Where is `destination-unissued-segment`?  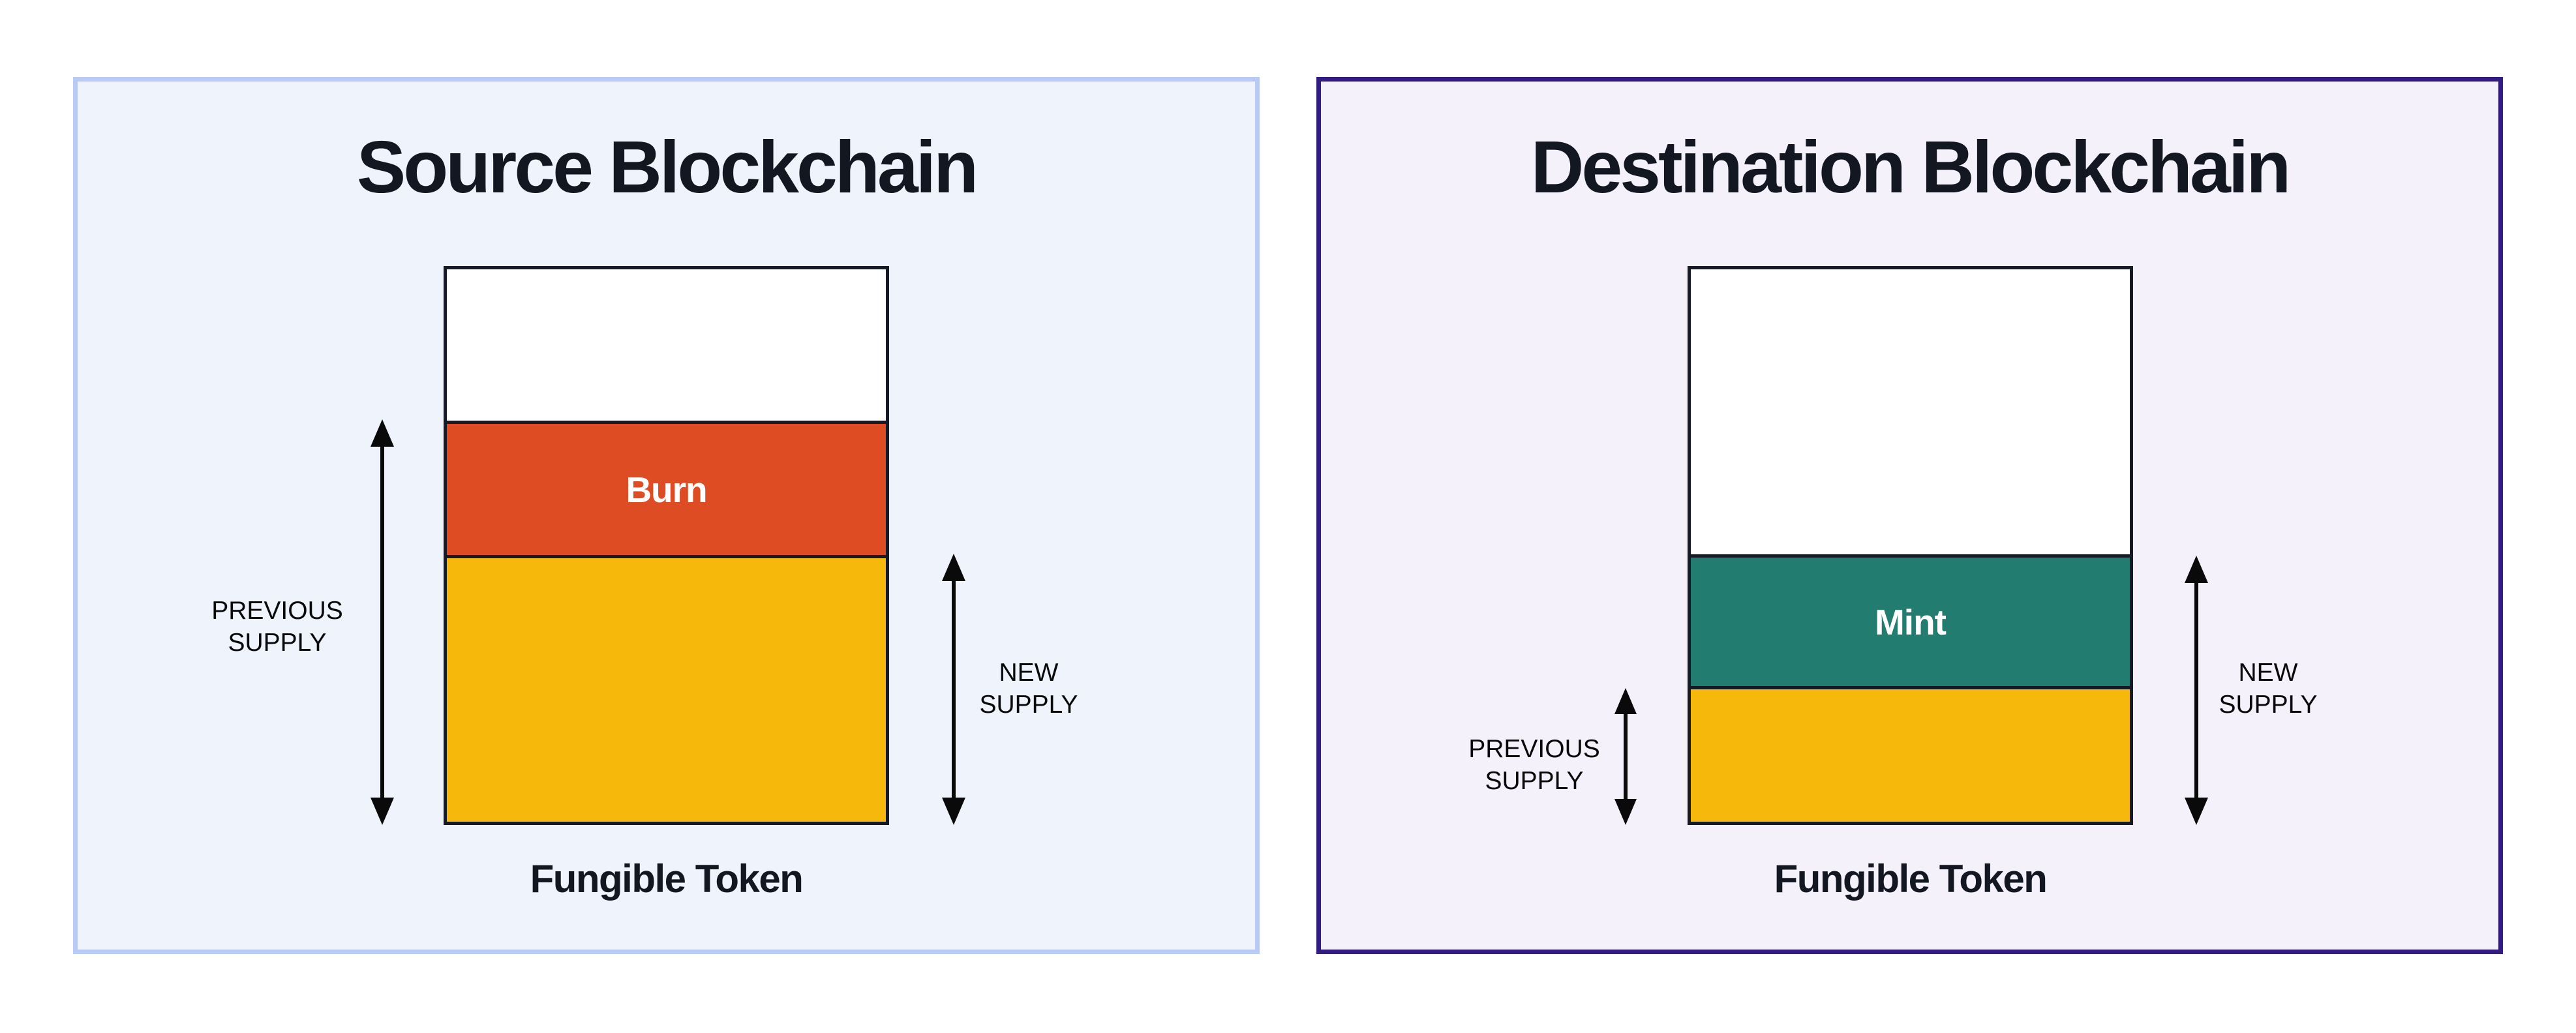
destination-unissued-segment is located at coordinates (1911, 412).